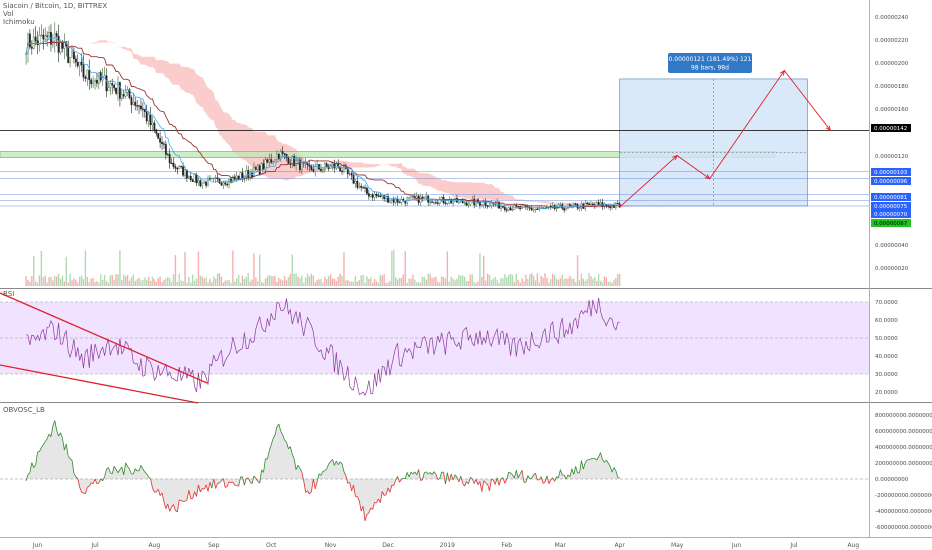  I want to click on rsi-trendline-lower, so click(99, 384).